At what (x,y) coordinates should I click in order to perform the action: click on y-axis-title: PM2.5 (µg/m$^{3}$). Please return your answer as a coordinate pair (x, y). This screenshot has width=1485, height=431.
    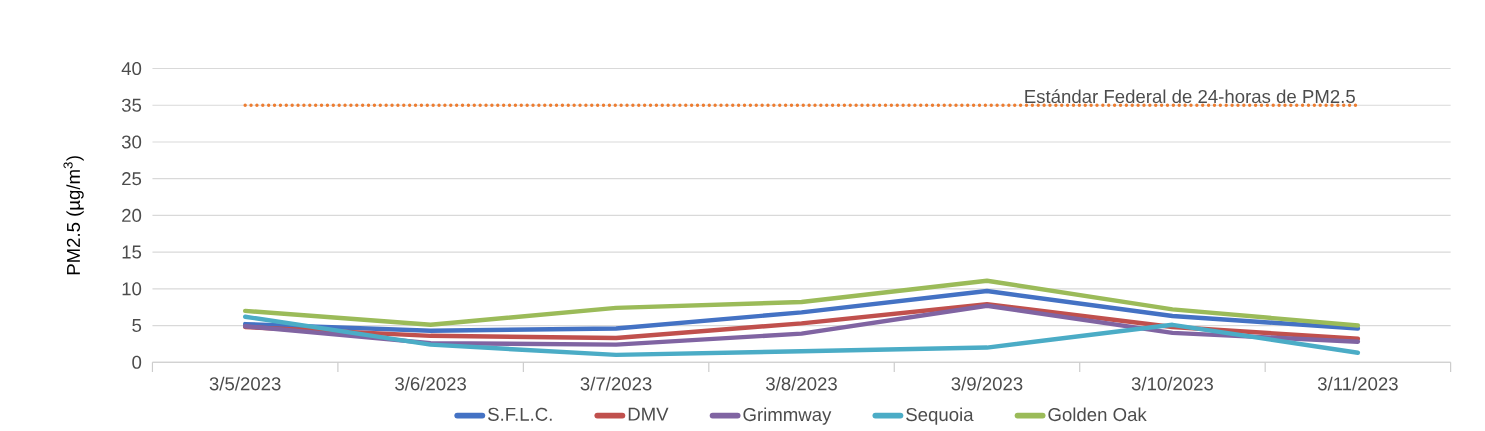
    Looking at the image, I should click on (73, 215).